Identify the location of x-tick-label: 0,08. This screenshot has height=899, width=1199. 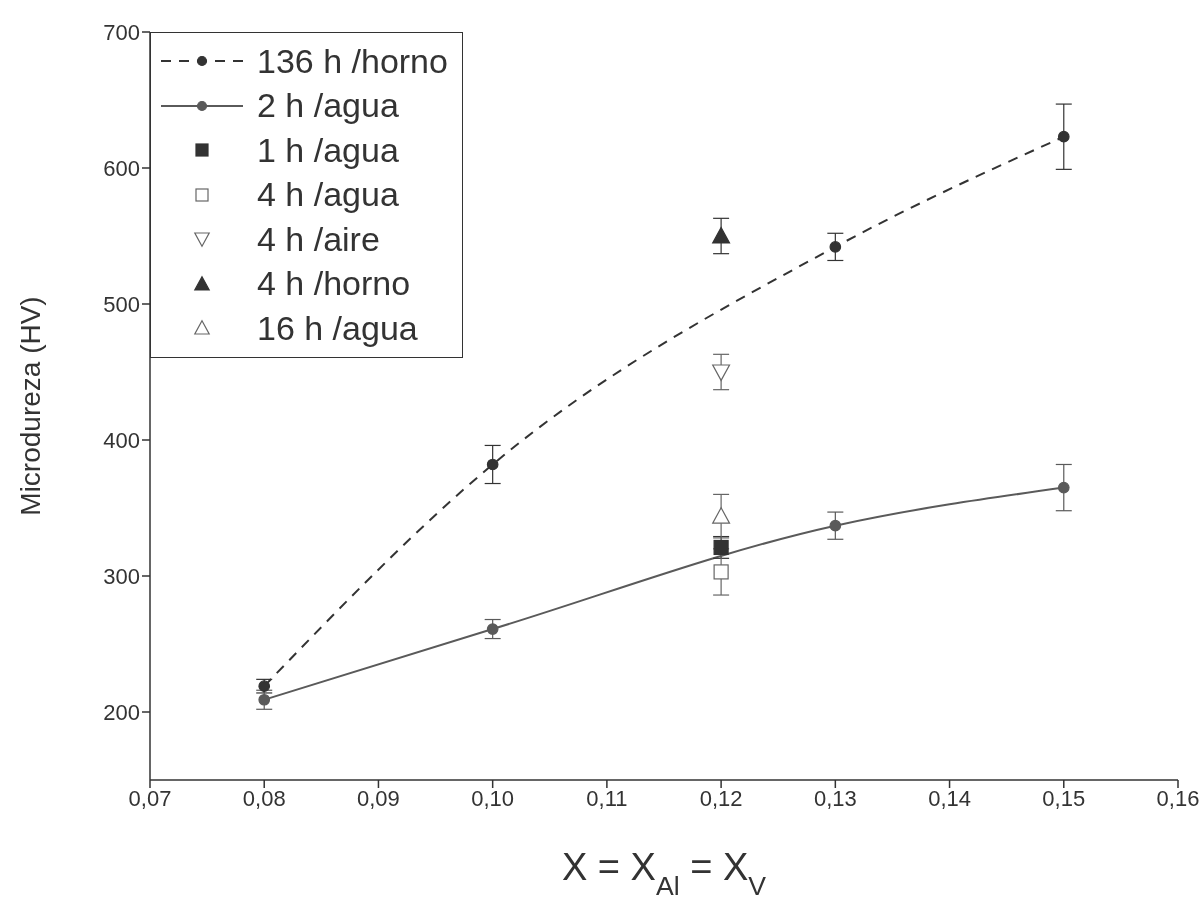
(264, 798).